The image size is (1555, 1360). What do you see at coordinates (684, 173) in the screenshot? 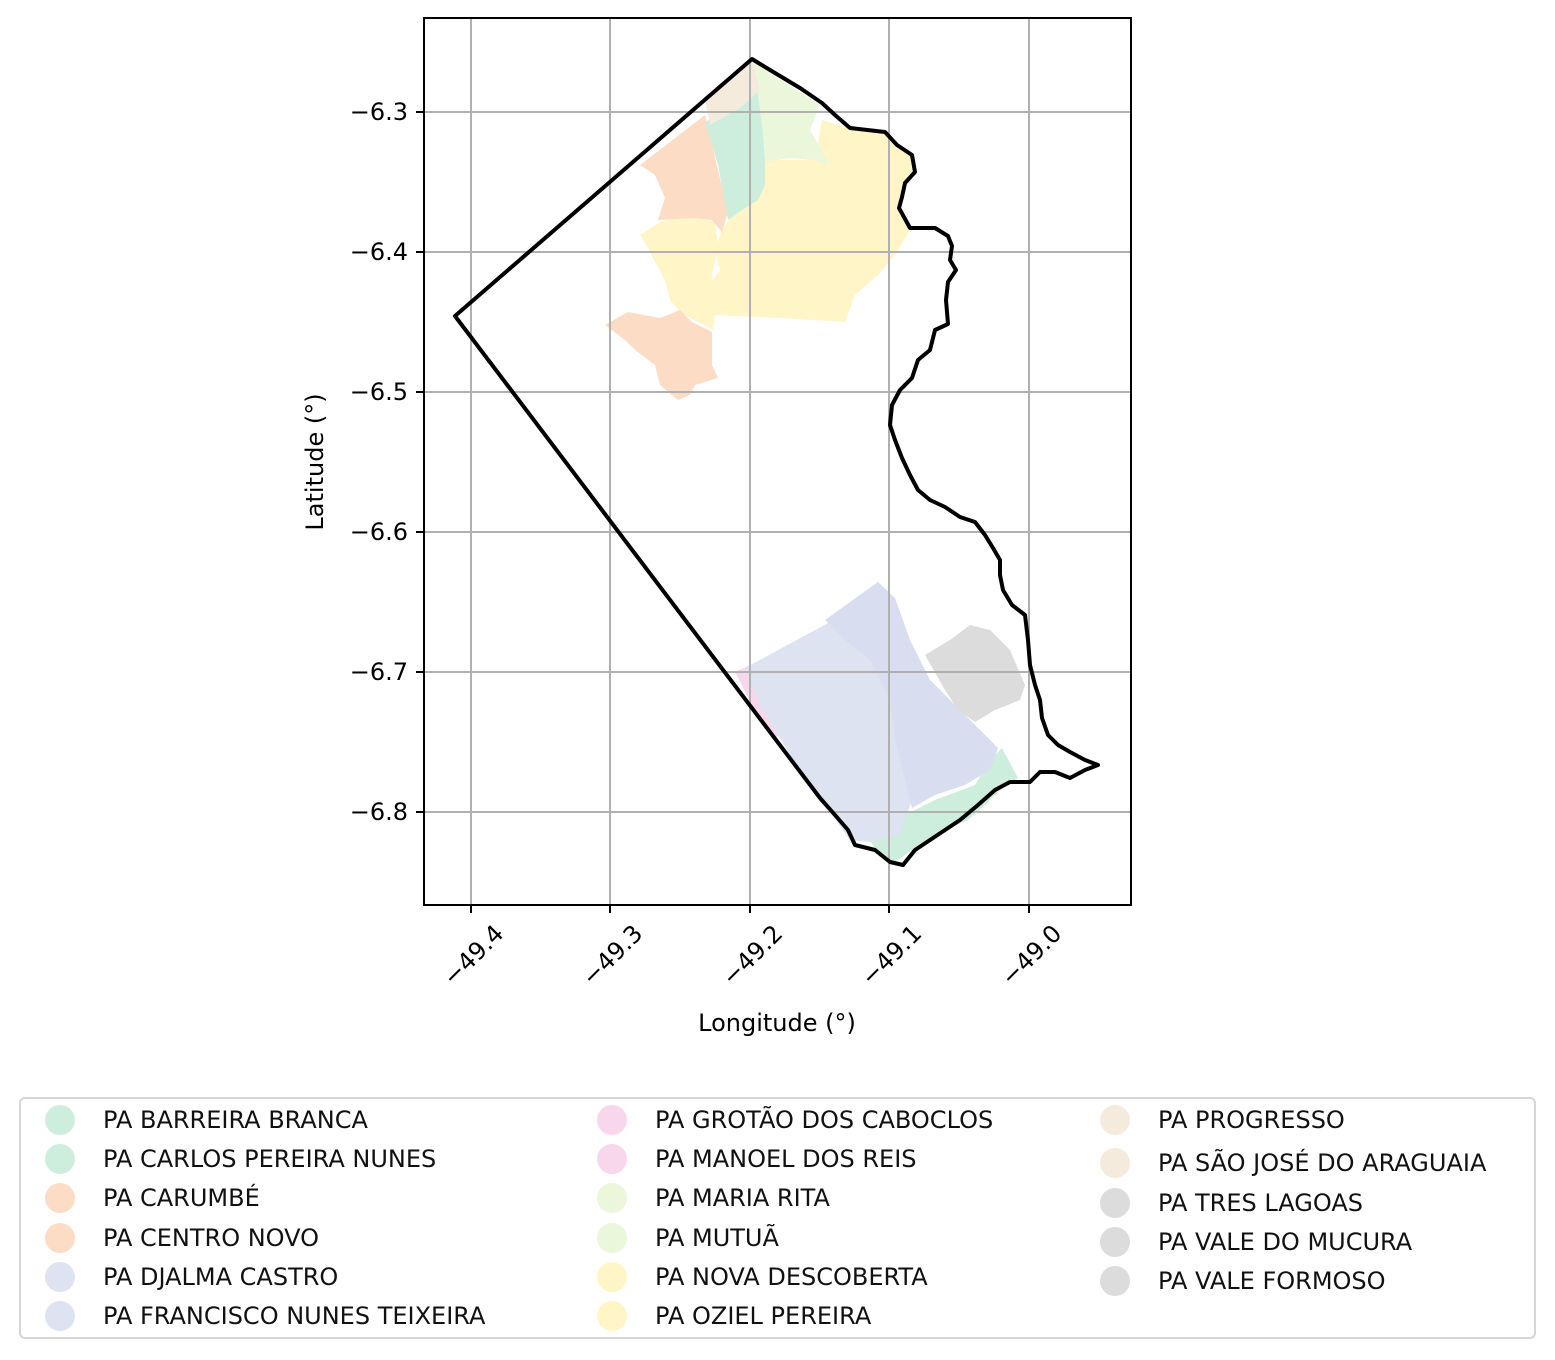
I see `region-carumbe` at bounding box center [684, 173].